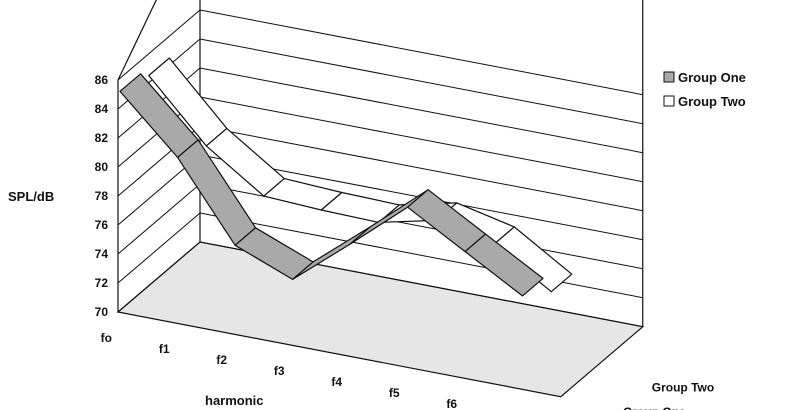 Image resolution: width=790 pixels, height=410 pixels. Describe the element at coordinates (102, 312) in the screenshot. I see `y-tick-label: 70` at that location.